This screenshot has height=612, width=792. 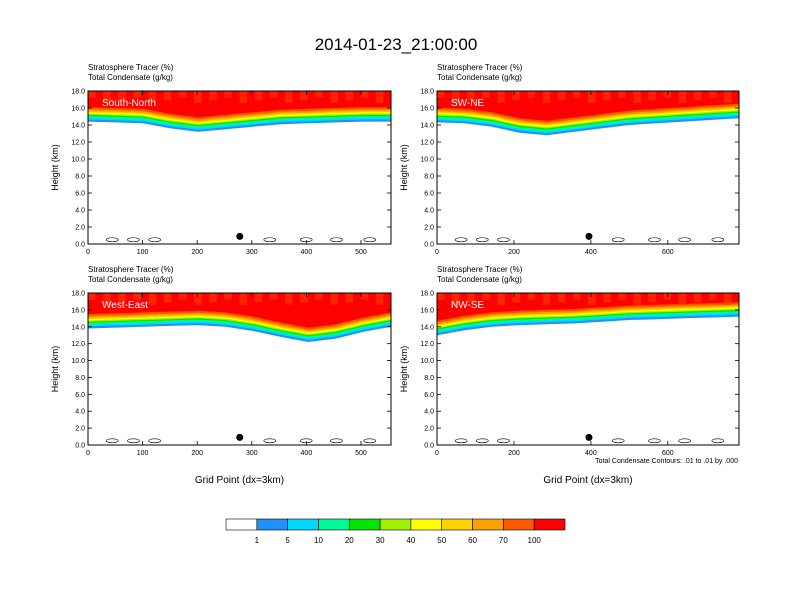 I want to click on y-tick-label: 4.0, so click(x=80, y=211).